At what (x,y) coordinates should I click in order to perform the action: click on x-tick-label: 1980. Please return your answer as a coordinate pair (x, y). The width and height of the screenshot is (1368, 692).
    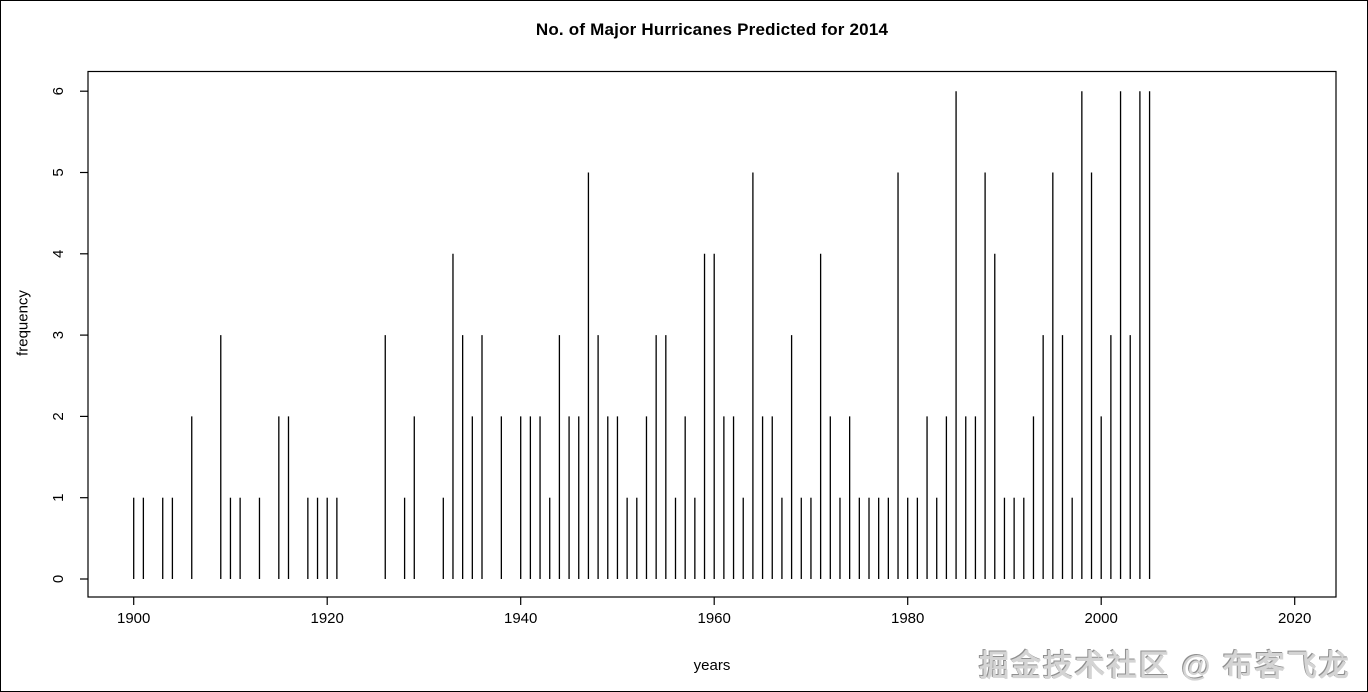
    Looking at the image, I should click on (907, 618).